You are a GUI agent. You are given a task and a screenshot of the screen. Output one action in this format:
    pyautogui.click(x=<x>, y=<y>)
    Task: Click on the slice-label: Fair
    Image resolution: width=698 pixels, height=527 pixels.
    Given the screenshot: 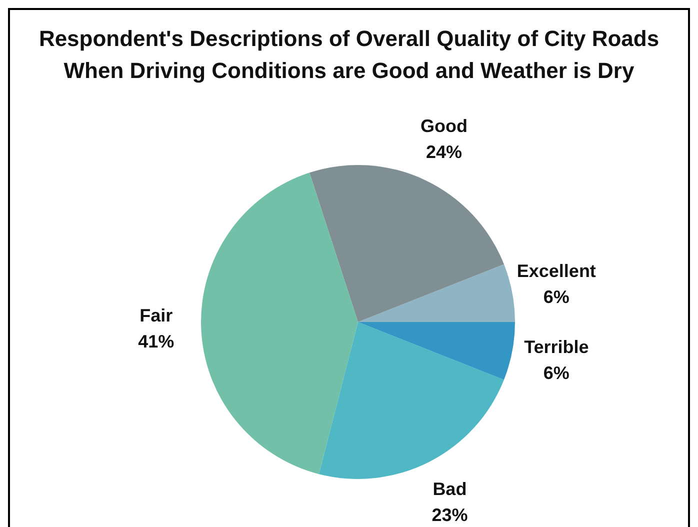 What is the action you would take?
    pyautogui.click(x=156, y=315)
    